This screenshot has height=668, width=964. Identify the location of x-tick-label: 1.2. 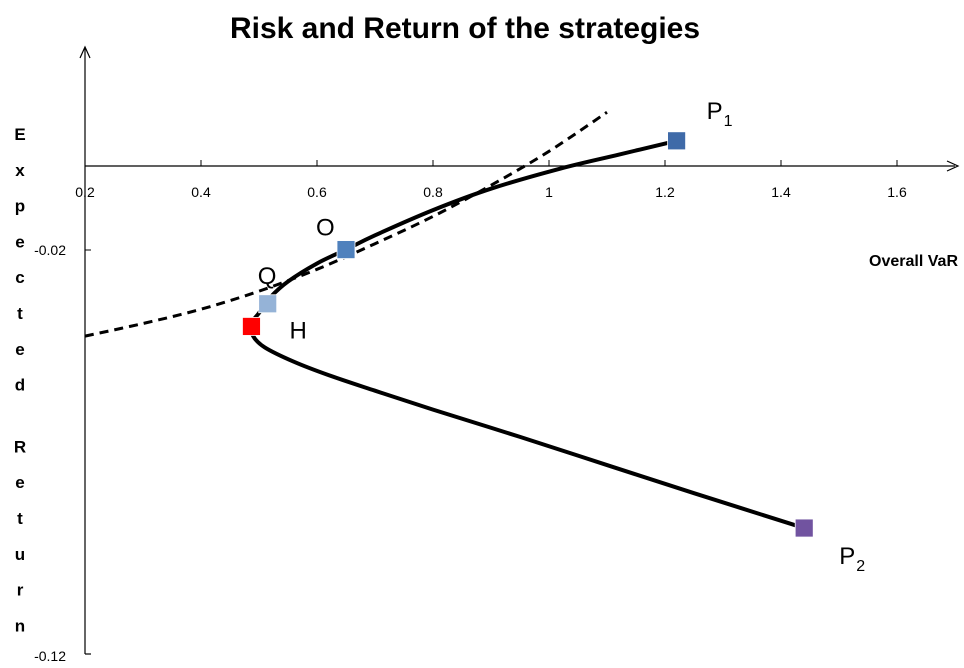
(665, 192).